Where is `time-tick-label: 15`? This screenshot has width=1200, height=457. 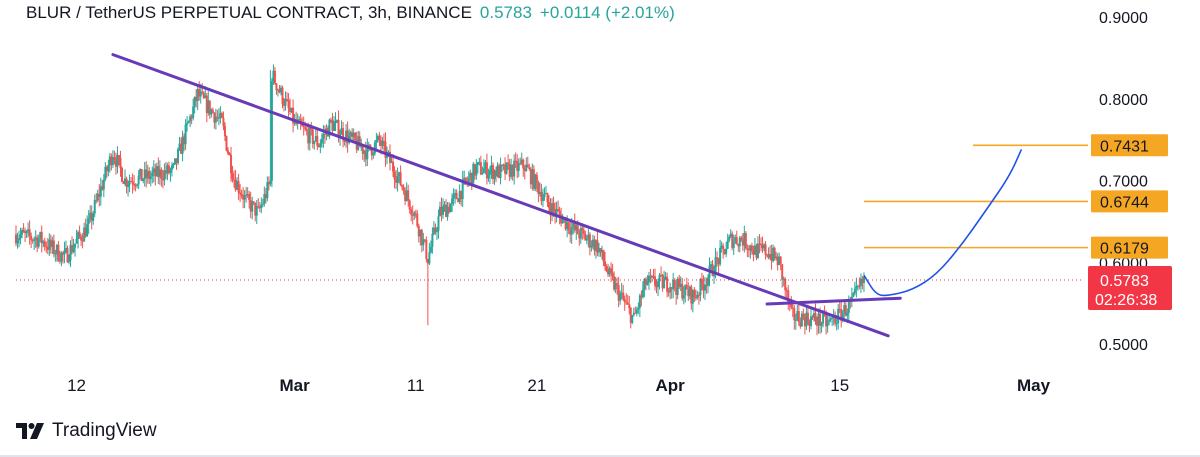 time-tick-label: 15 is located at coordinates (839, 385).